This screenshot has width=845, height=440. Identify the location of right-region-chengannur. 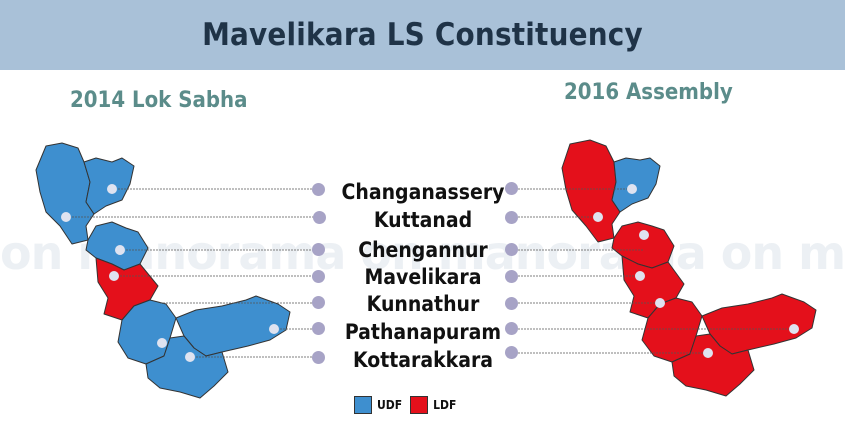
(643, 245).